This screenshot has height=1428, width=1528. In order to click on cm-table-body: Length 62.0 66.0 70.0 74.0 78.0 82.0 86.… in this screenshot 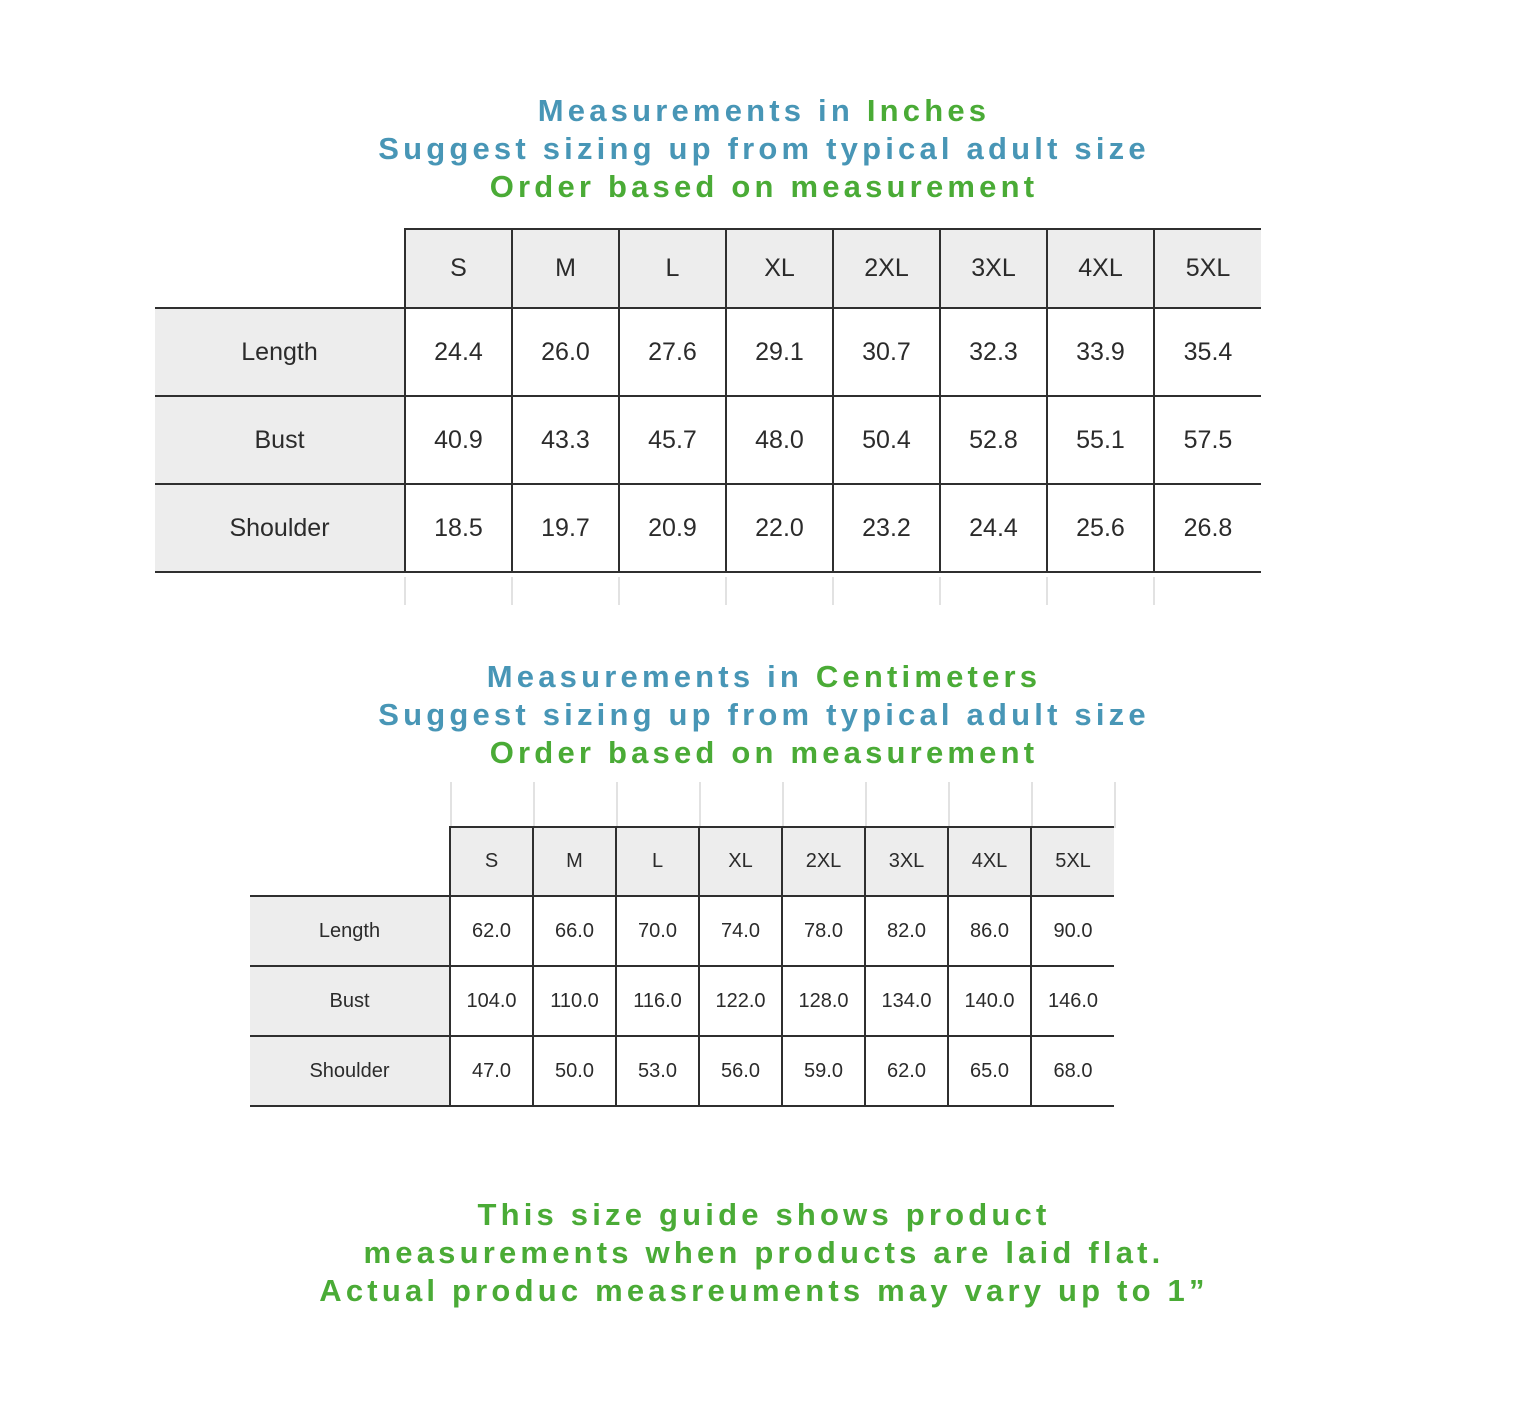, I will do `click(682, 1001)`.